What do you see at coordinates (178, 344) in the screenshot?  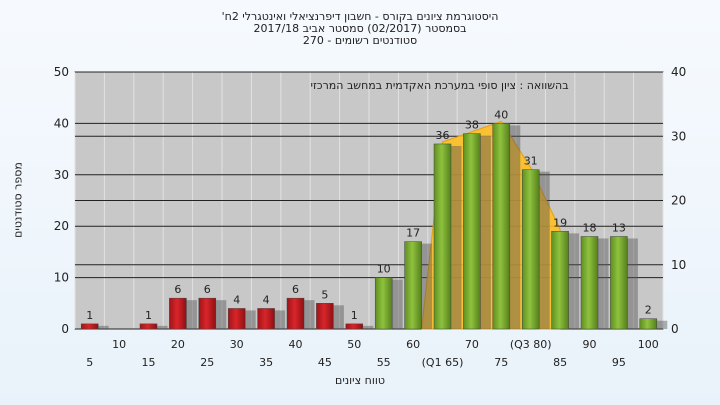 I see `x-tick-label: 20` at bounding box center [178, 344].